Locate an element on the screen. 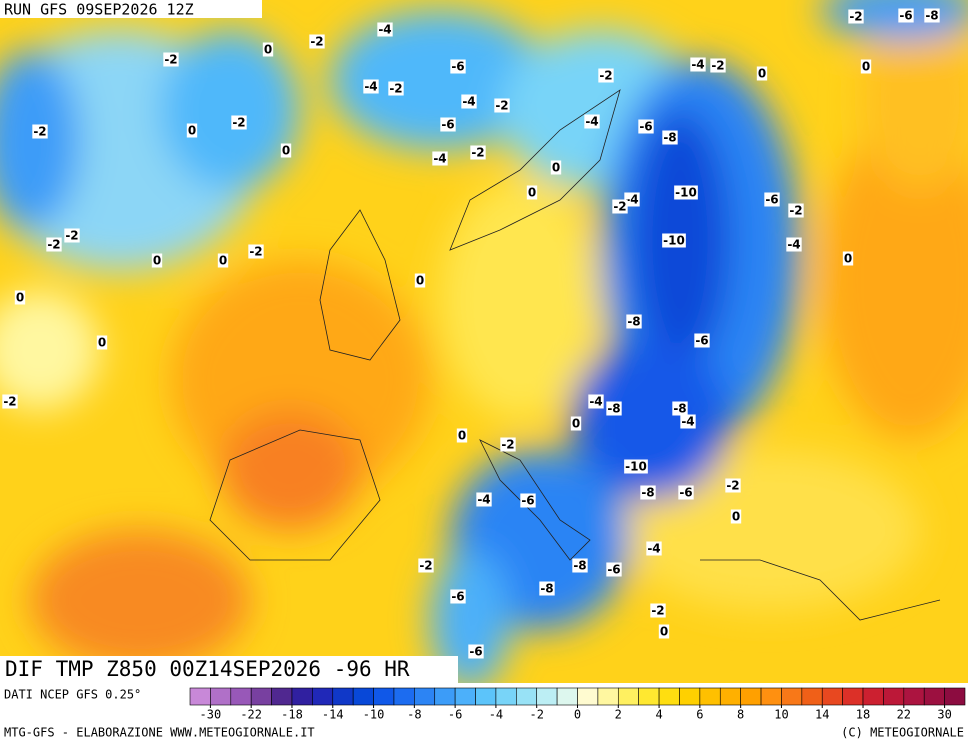  source-label: DATI NCEP GFS 0.25° is located at coordinates (72, 695).